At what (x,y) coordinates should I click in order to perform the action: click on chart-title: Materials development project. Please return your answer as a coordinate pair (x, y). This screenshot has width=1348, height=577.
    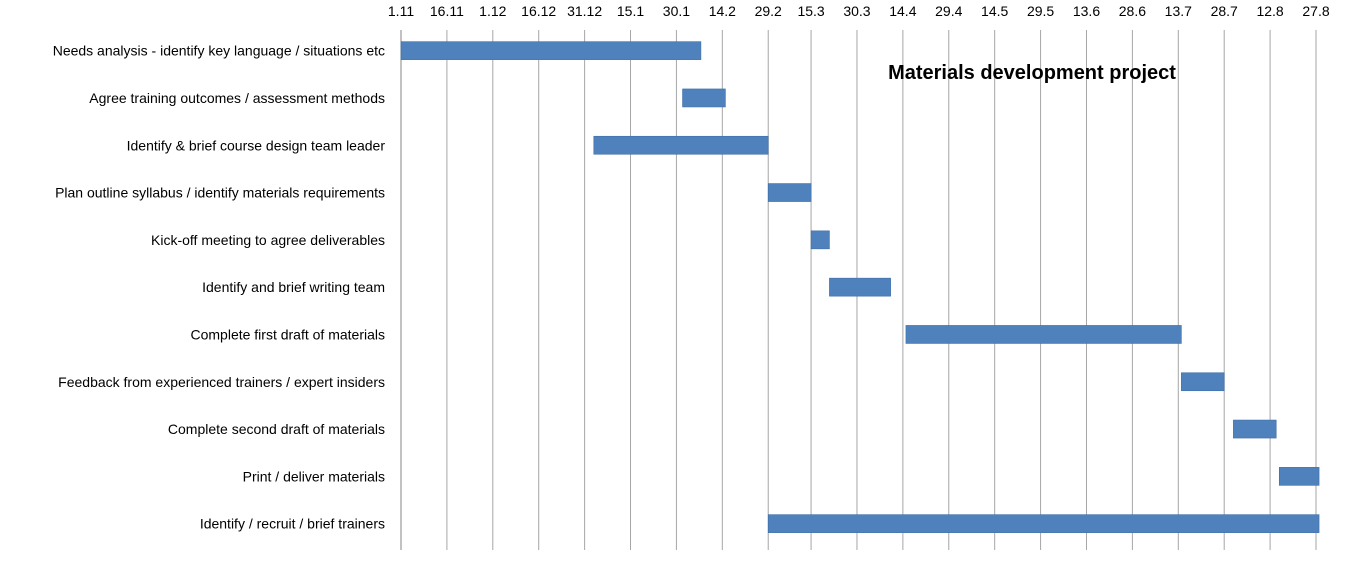
    Looking at the image, I should click on (1032, 73).